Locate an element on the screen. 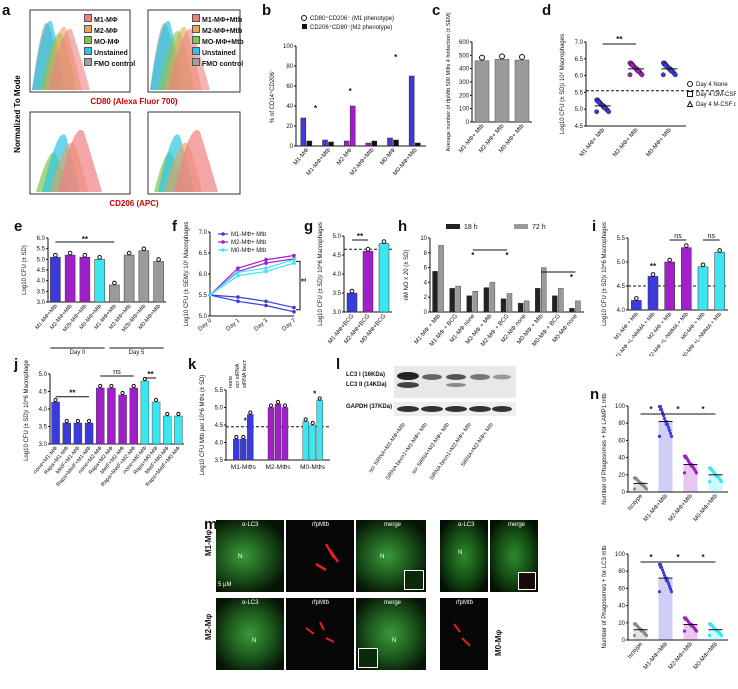  x-tick-label: M1-MΦ+Mtb is located at coordinates (656, 508).